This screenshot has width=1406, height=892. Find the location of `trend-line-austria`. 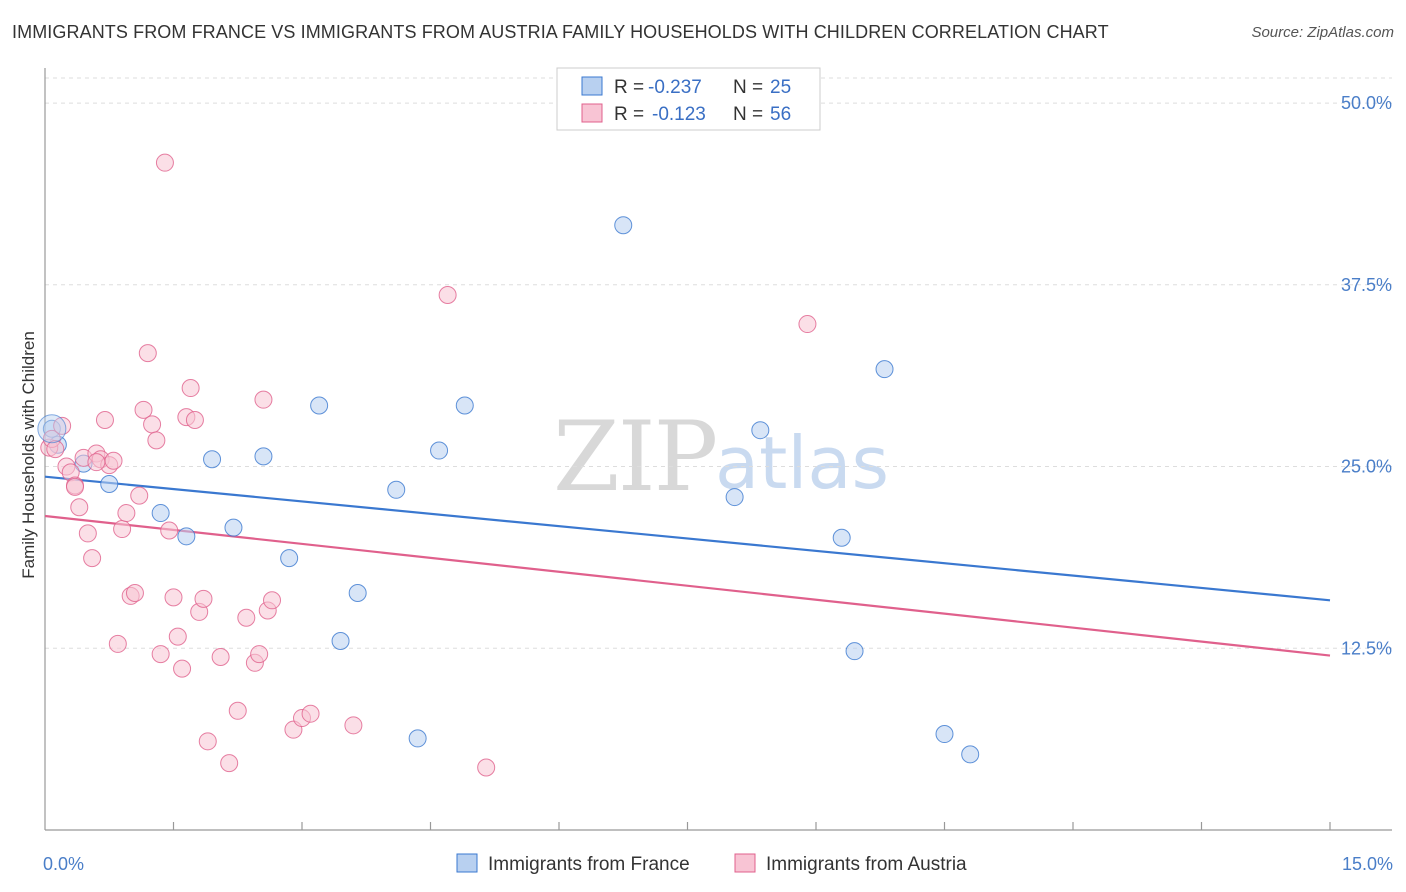

trend-line-austria is located at coordinates (687, 585).